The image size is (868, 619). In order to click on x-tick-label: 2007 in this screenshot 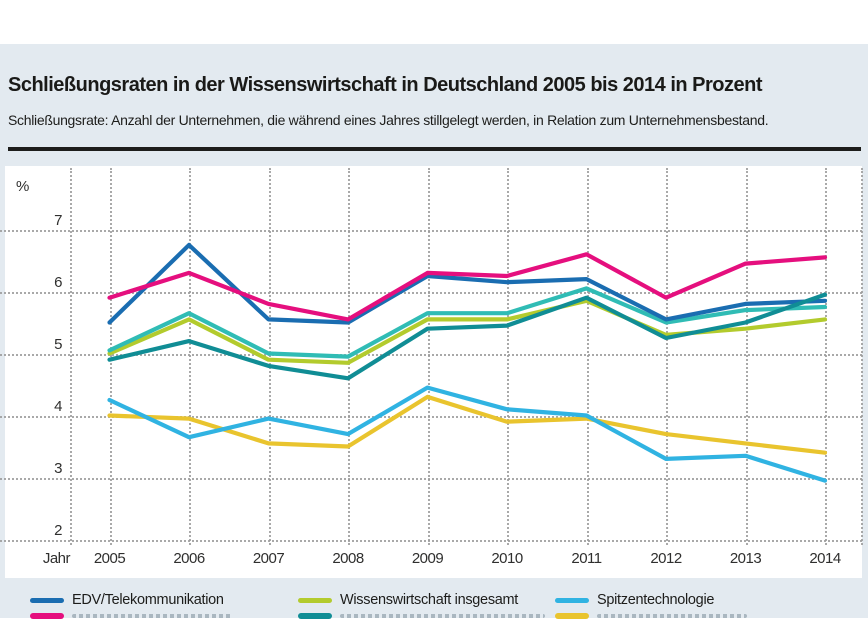, I will do `click(268, 558)`.